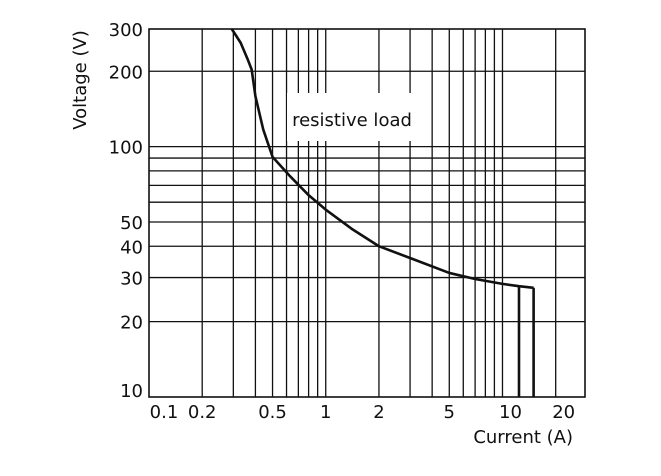 The height and width of the screenshot is (476, 661). Describe the element at coordinates (352, 120) in the screenshot. I see `annotation-resistive-load: resistive load` at that location.